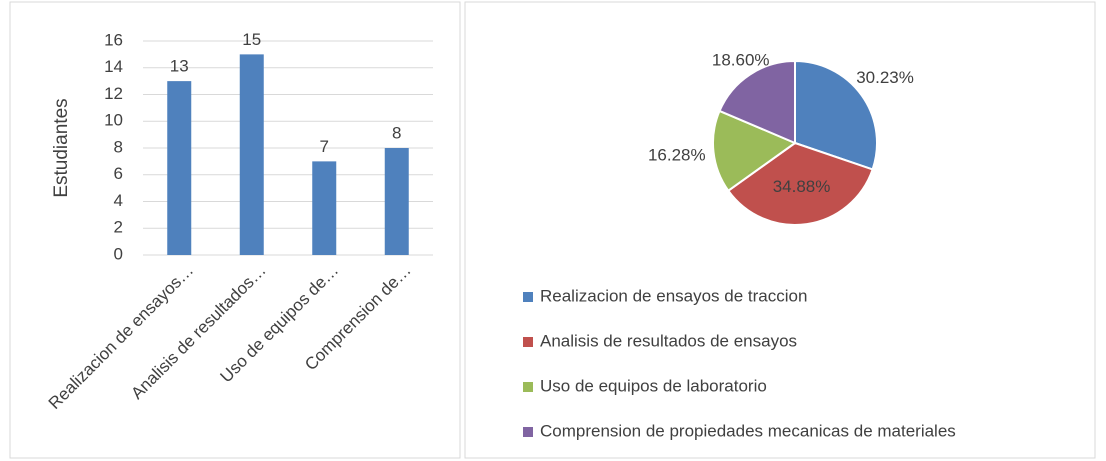  I want to click on legend-label: Analisis de resultados de ensayos, so click(668, 340).